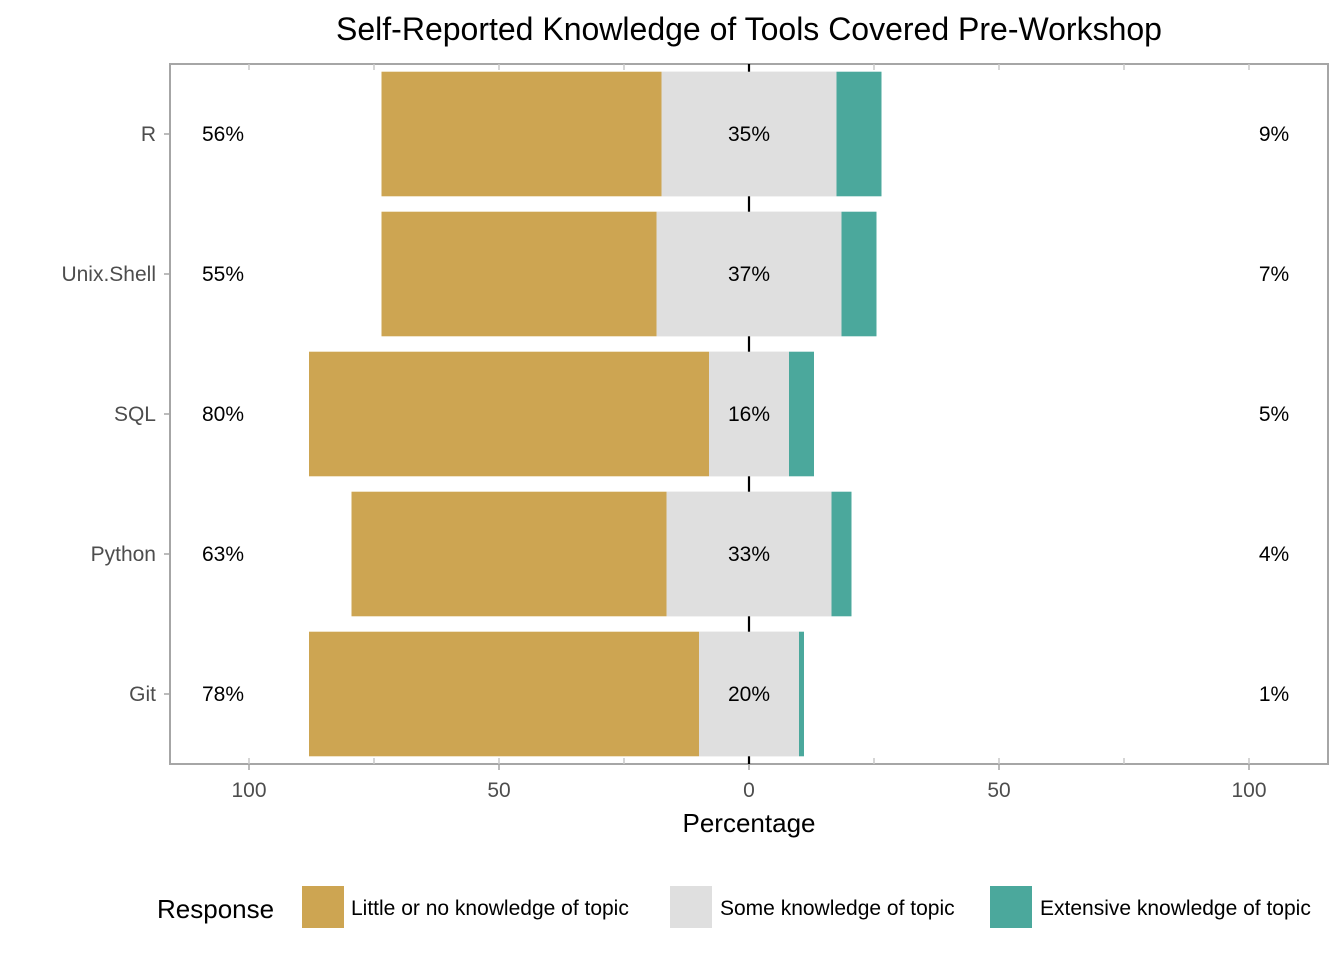 This screenshot has width=1344, height=960. Describe the element at coordinates (223, 694) in the screenshot. I see `left-percent-label: 78%` at that location.